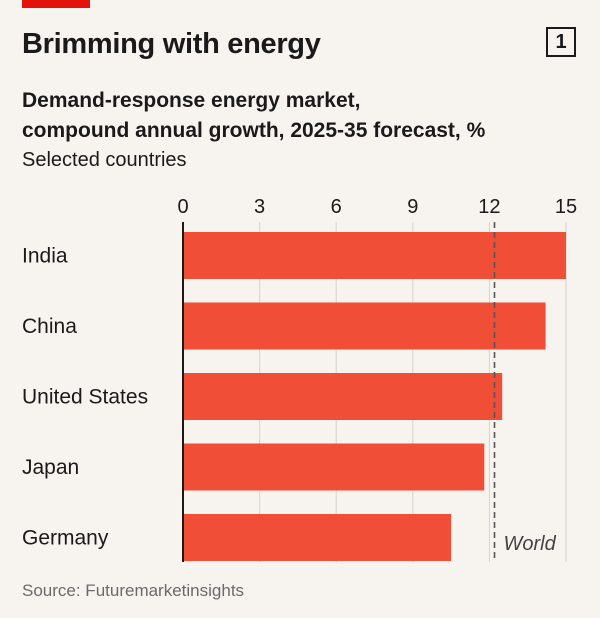 This screenshot has width=600, height=618. Describe the element at coordinates (104, 160) in the screenshot. I see `chart-subtitle-note: Selected countries` at that location.